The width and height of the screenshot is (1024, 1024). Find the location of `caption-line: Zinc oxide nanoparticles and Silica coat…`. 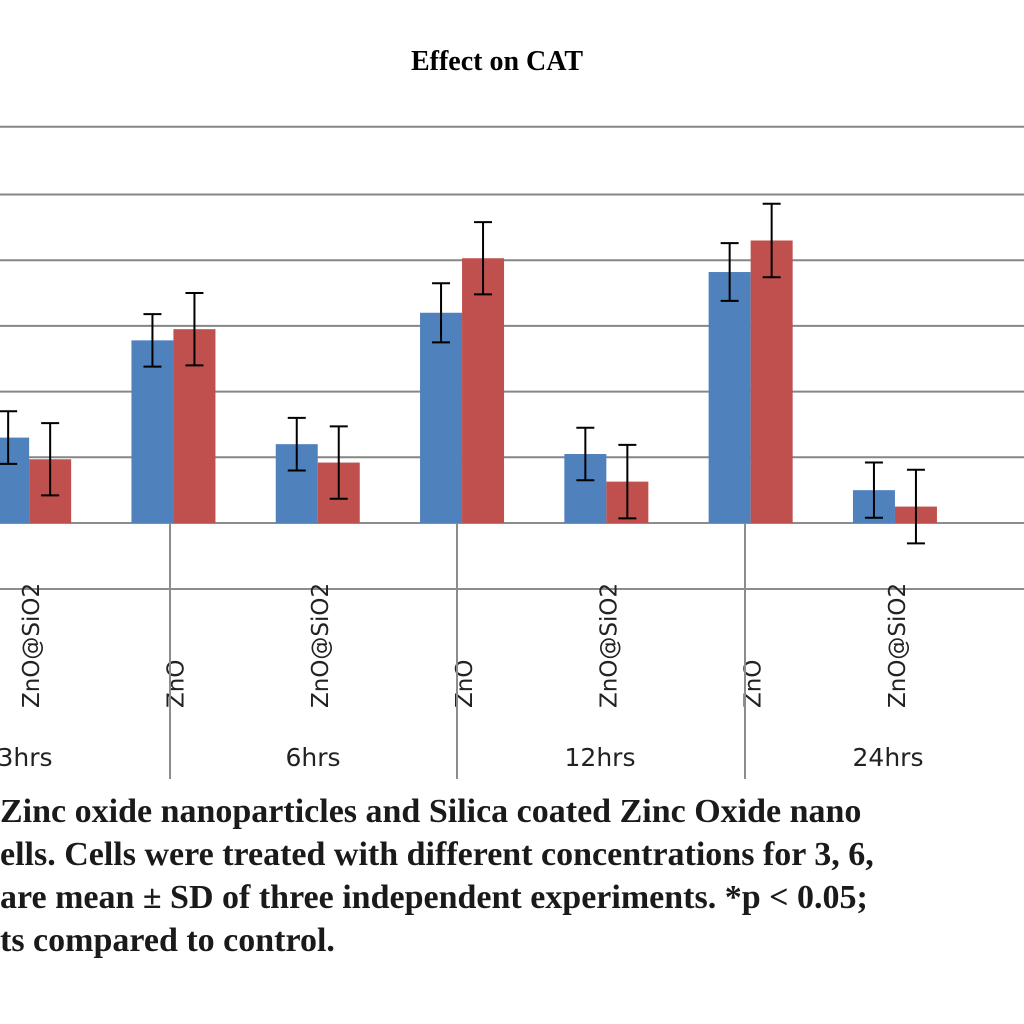

caption-line: Zinc oxide nanoparticles and Silica coat… is located at coordinates (431, 811).